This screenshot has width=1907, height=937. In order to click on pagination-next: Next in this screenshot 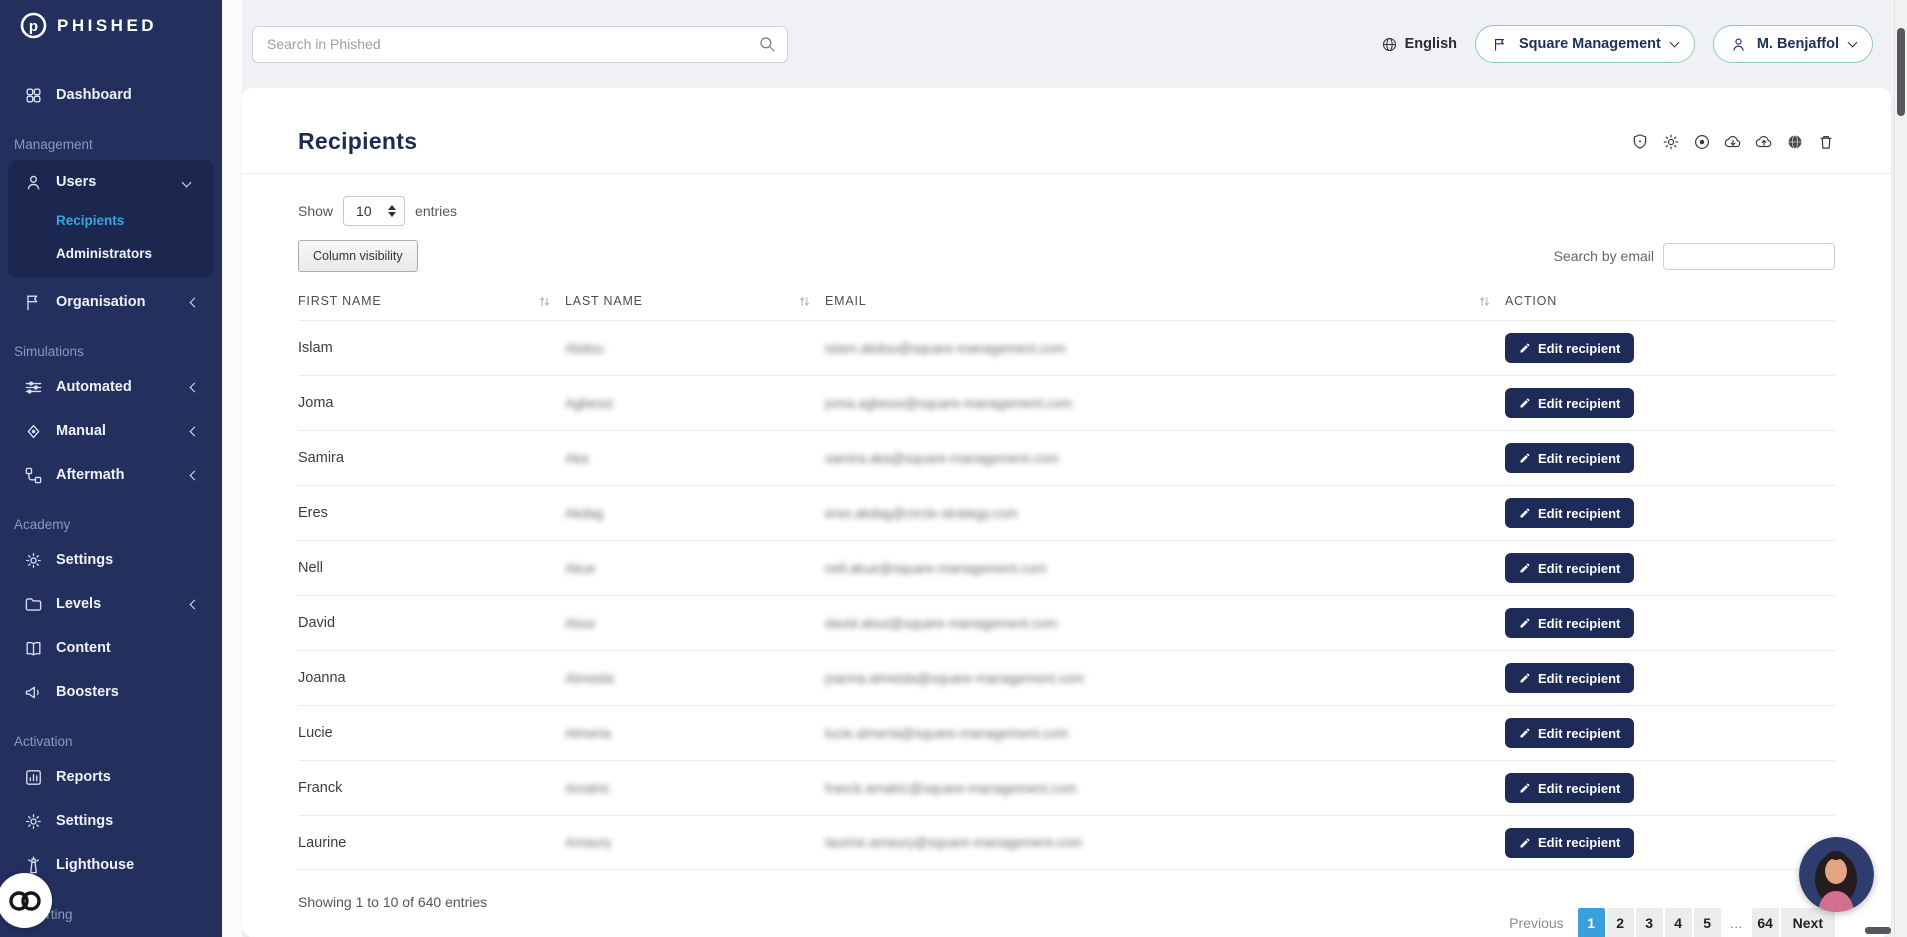, I will do `click(1807, 922)`.